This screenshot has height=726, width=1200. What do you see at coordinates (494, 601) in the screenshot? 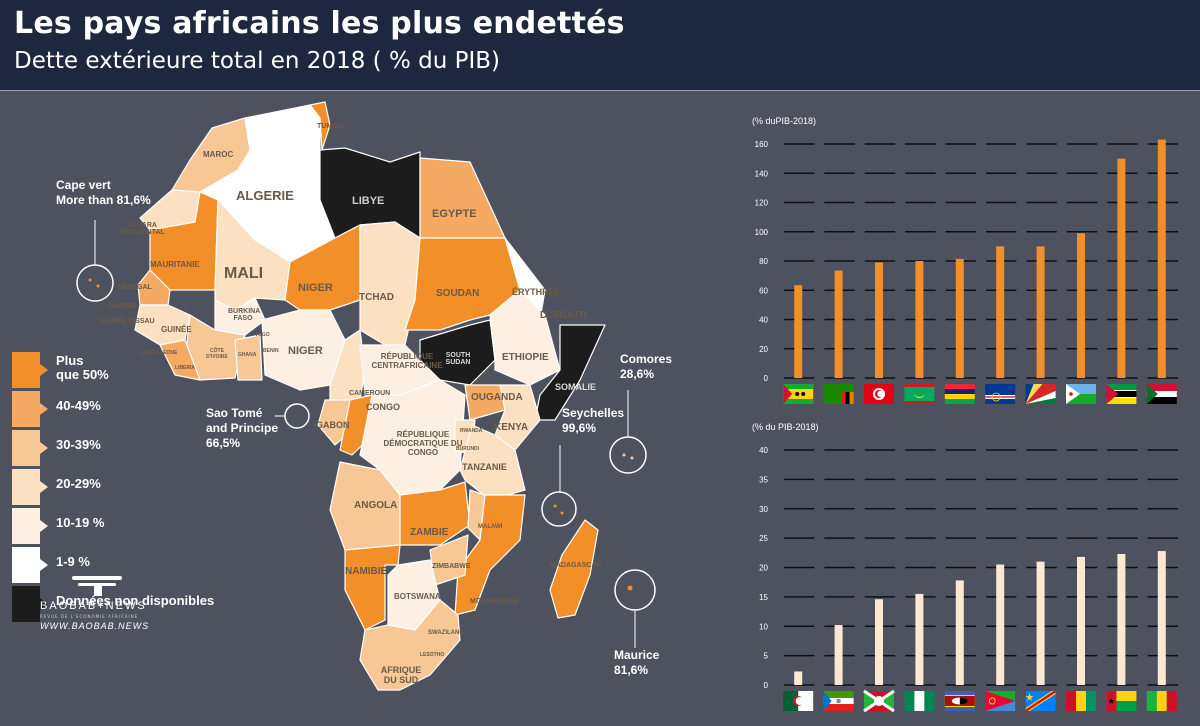
I see `map-label-mozambique: MOZAMBIQUE` at bounding box center [494, 601].